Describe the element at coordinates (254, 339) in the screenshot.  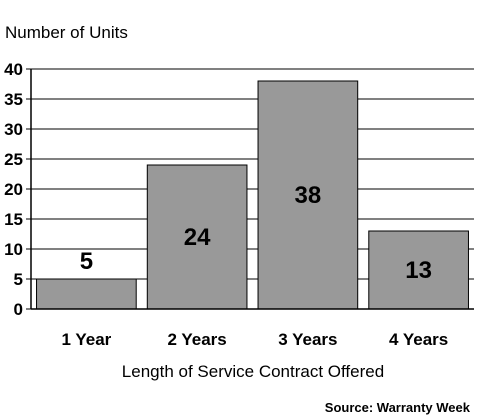
I see `category-labels: 1 Year 2 Years 3 Years 4 Years` at that location.